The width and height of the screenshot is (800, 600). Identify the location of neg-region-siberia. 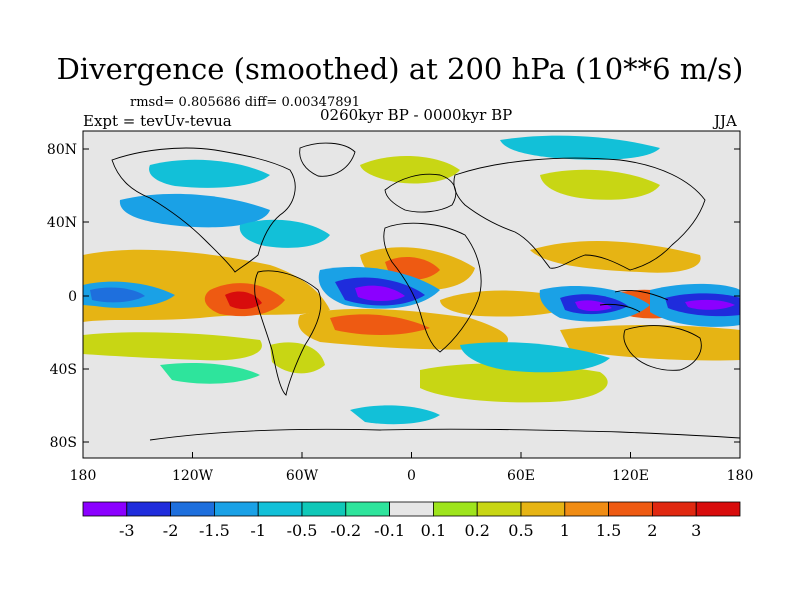
(580, 147).